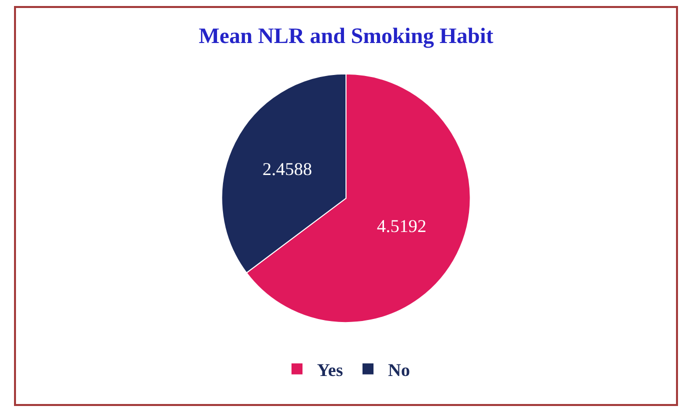  Describe the element at coordinates (346, 35) in the screenshot. I see `chart-title: Mean NLR and Smoking Habit` at that location.